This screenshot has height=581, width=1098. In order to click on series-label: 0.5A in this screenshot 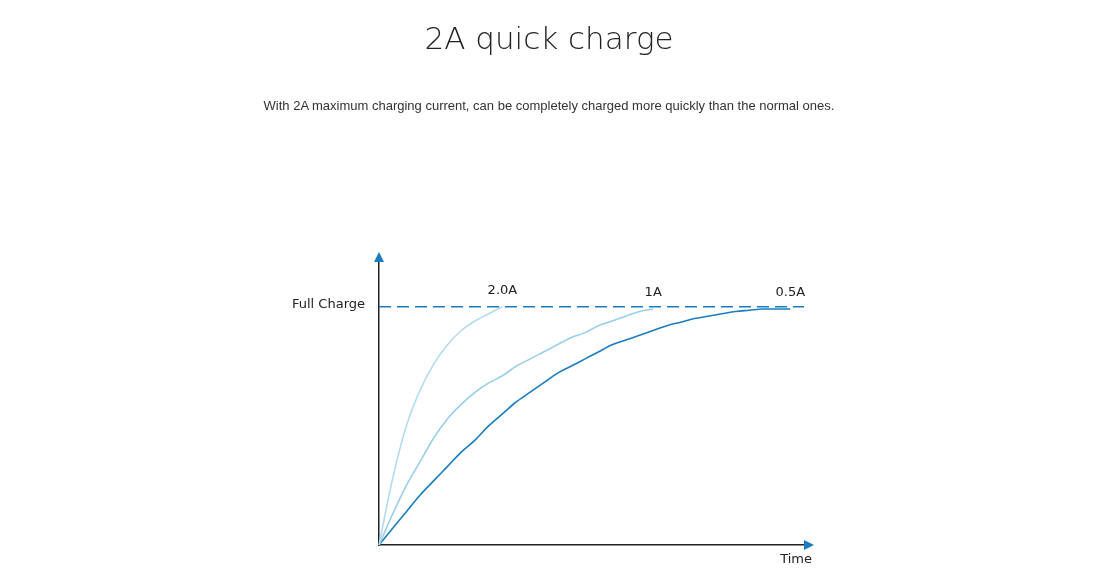, I will do `click(790, 291)`.